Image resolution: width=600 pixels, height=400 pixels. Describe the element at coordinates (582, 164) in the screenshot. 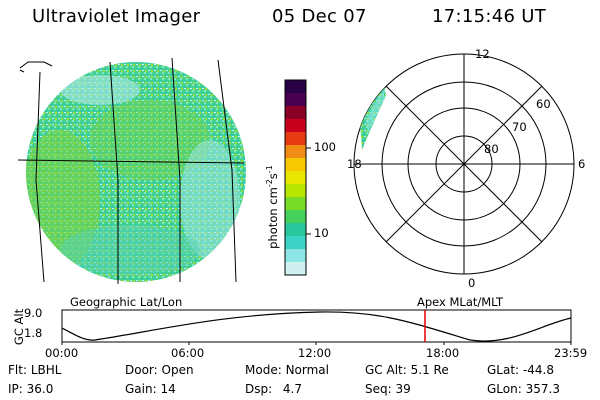

I see `mlt-label-6: 6` at that location.